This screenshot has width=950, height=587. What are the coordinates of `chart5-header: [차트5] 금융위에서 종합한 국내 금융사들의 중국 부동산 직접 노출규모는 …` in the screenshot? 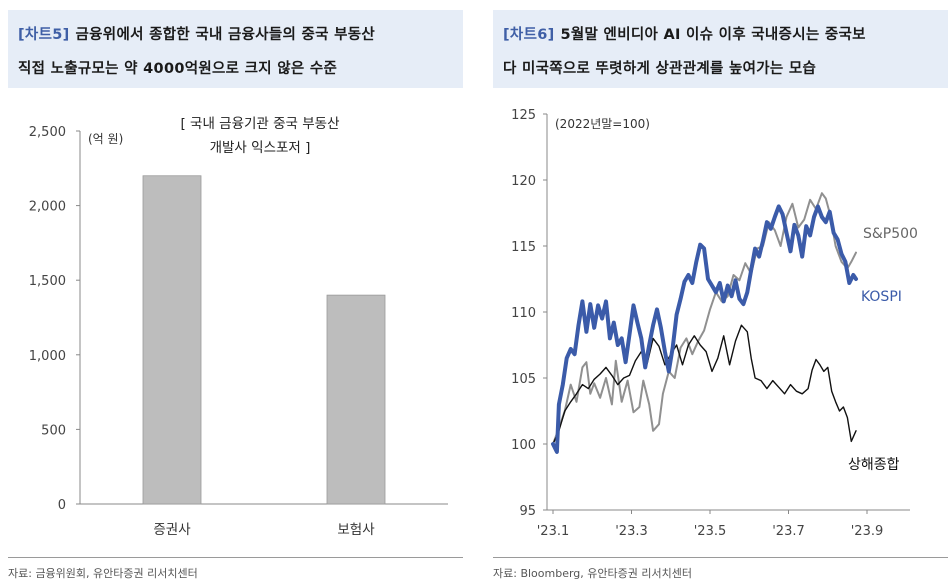 It's located at (235, 49).